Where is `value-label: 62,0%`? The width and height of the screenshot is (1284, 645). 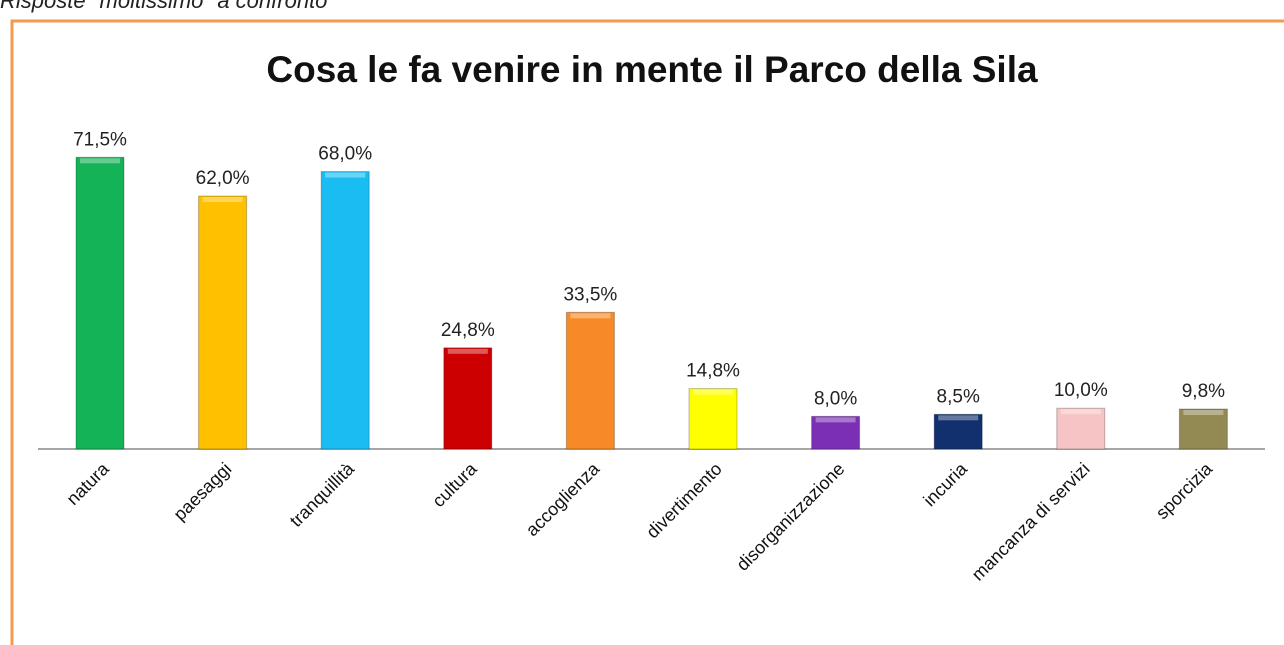
value-label: 62,0% is located at coordinates (223, 178).